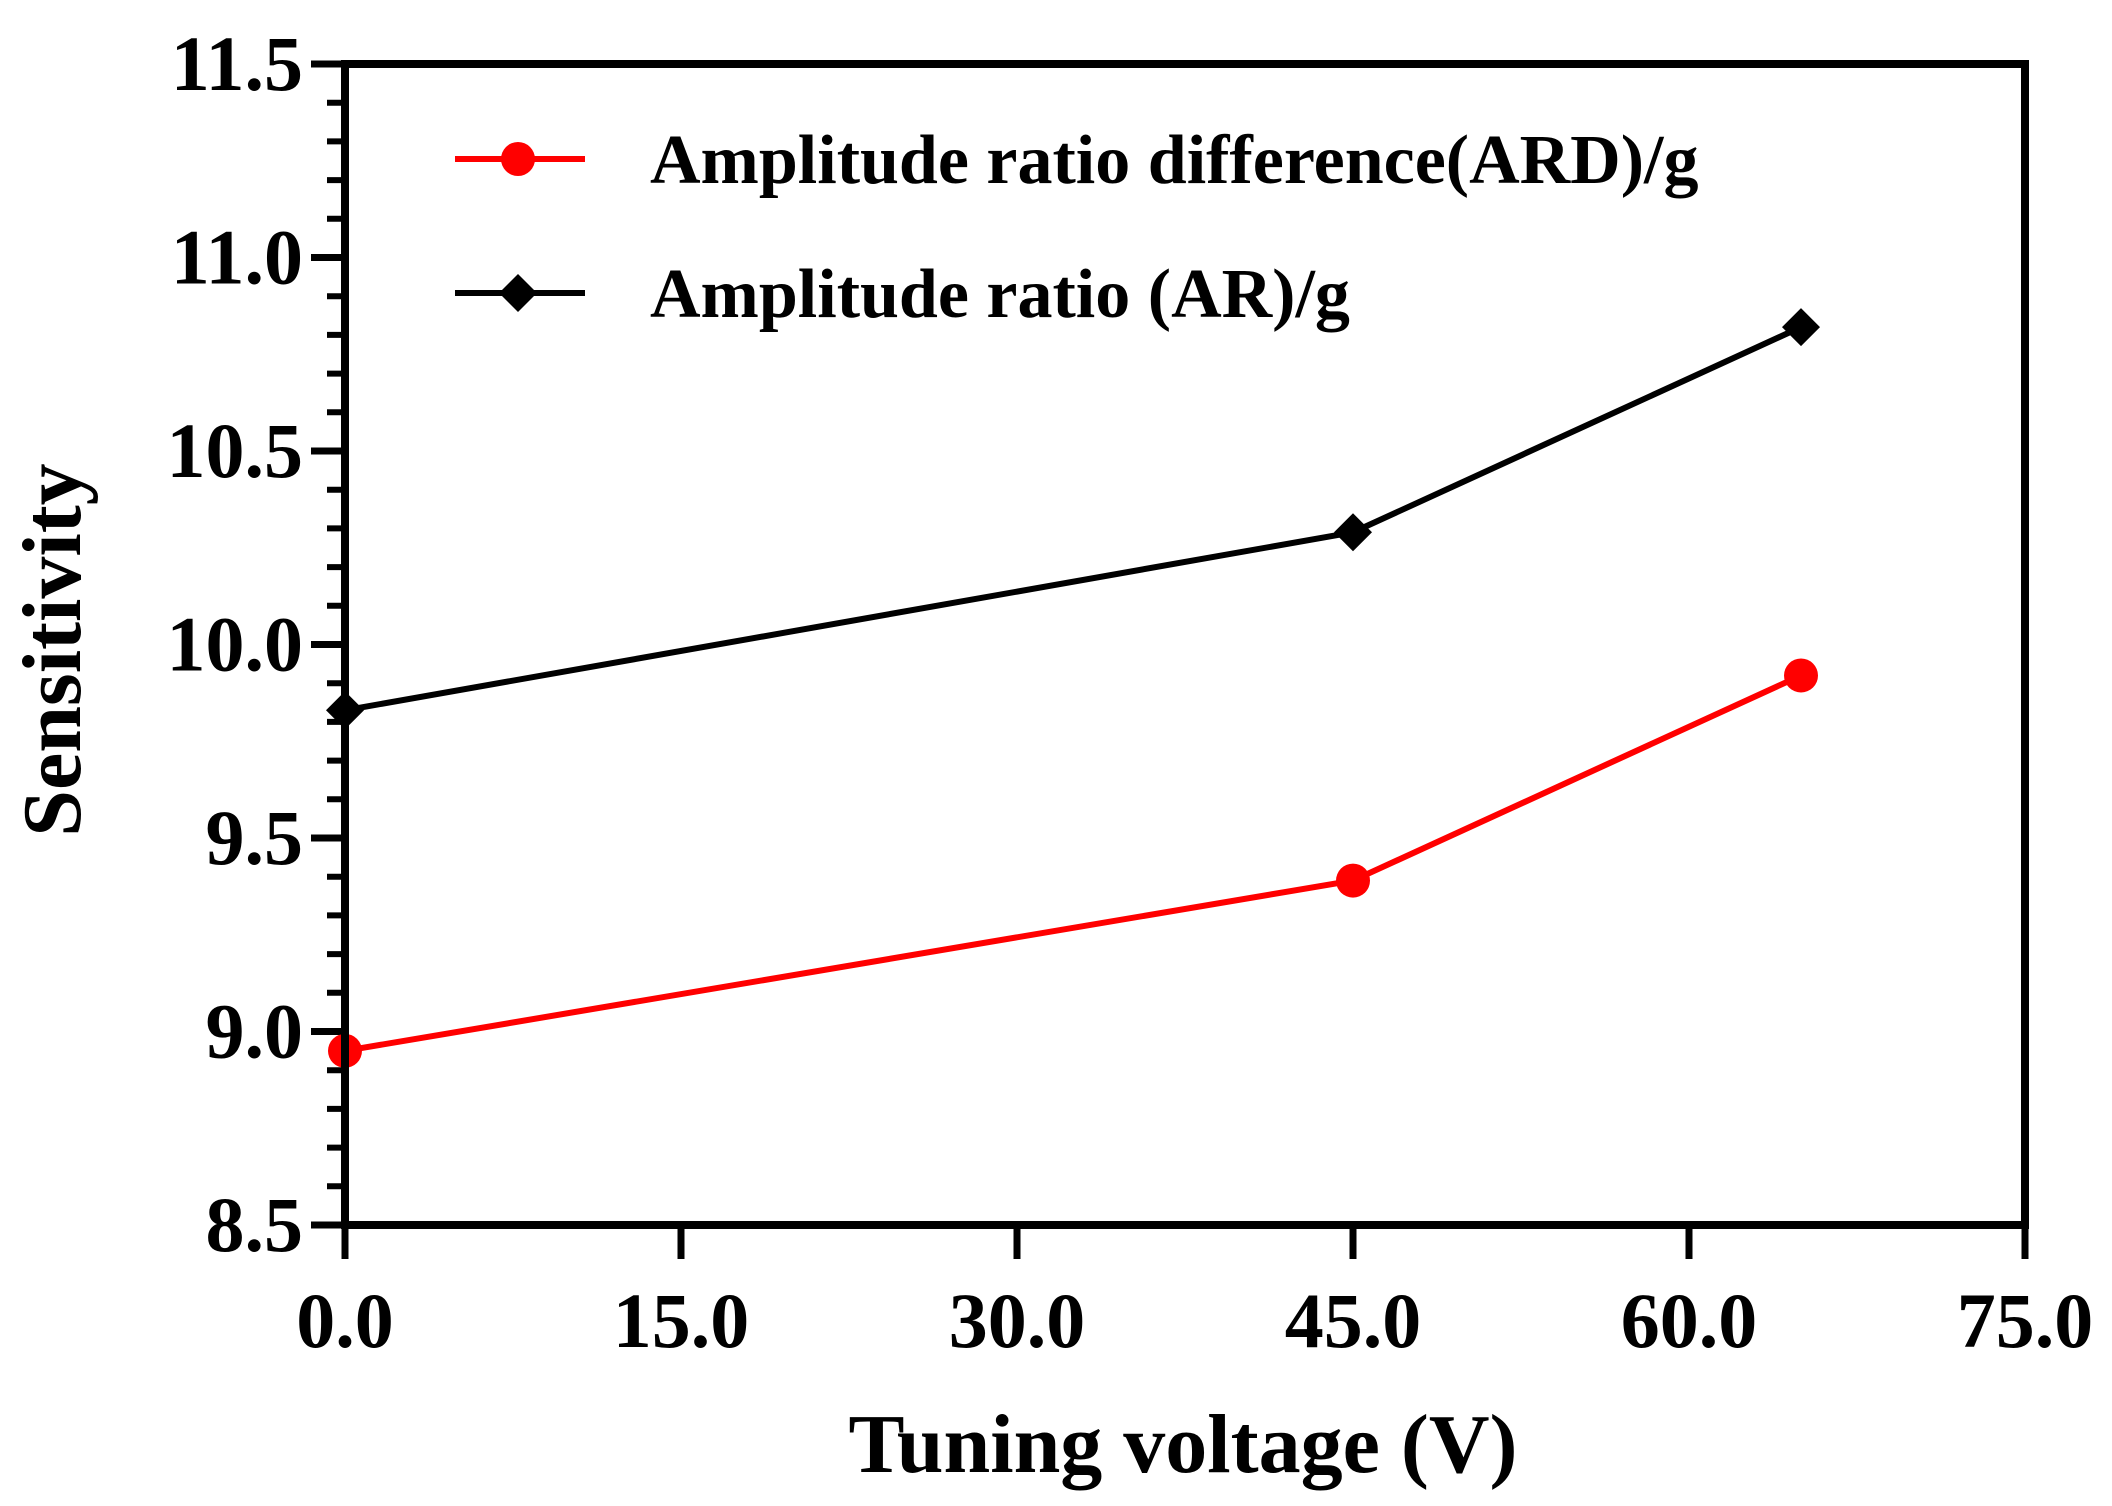 This screenshot has width=2112, height=1506. Describe the element at coordinates (1174, 160) in the screenshot. I see `legend-label: Amplitude ratio difference(ARD)/g` at that location.